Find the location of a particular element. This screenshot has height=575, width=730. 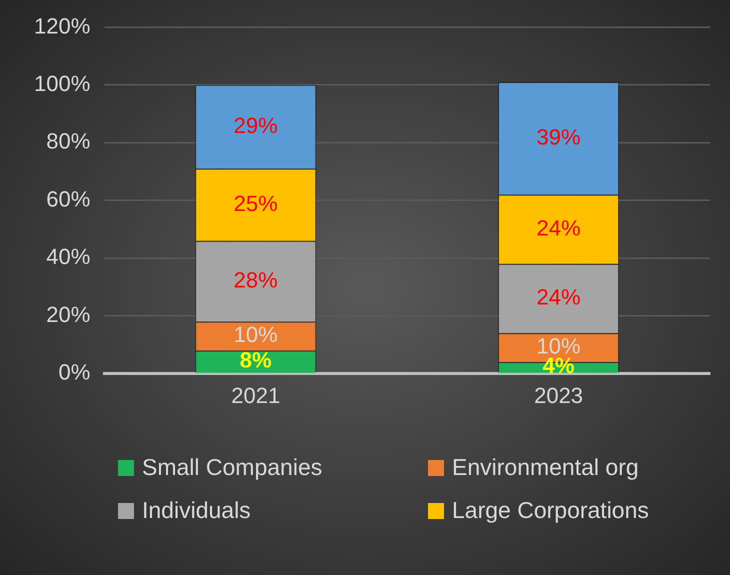

legend-label: Environmental org is located at coordinates (545, 467).